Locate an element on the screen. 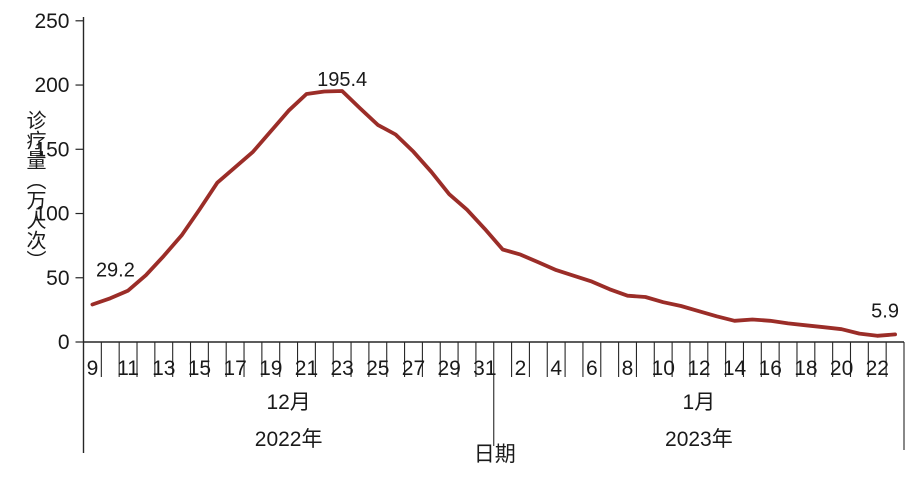 The height and width of the screenshot is (481, 912). x-tick-label: 9 is located at coordinates (93, 368).